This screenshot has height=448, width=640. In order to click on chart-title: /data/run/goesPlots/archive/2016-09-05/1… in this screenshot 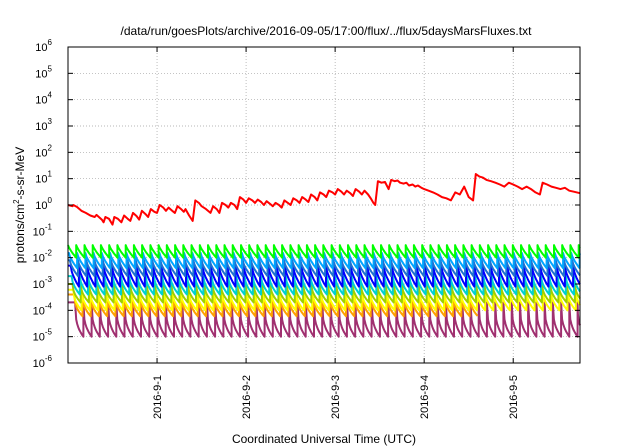, I will do `click(327, 31)`.